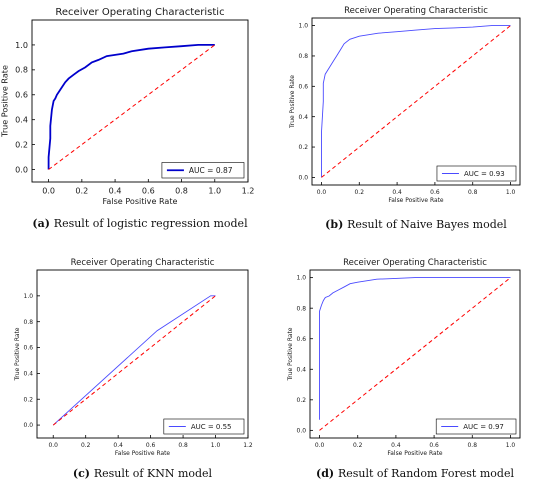 The width and height of the screenshot is (550, 490). Describe the element at coordinates (211, 427) in the screenshot. I see `legend-label: AUC = 0.55` at that location.